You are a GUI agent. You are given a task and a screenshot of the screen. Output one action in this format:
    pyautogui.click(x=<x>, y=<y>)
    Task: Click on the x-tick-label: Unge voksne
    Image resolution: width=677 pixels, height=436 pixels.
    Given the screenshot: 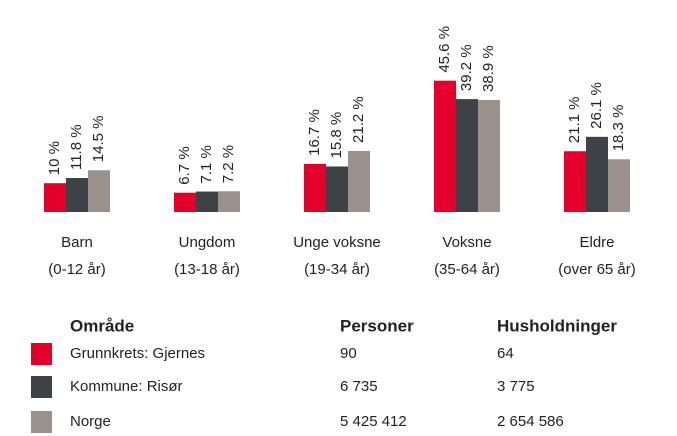 What is the action you would take?
    pyautogui.click(x=337, y=242)
    